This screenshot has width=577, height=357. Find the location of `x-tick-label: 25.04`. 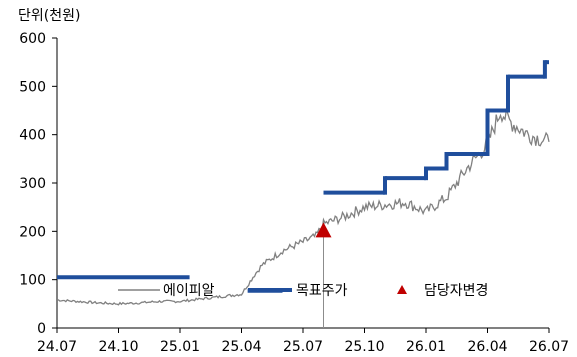

x-tick-label: 25.04 is located at coordinates (241, 347).